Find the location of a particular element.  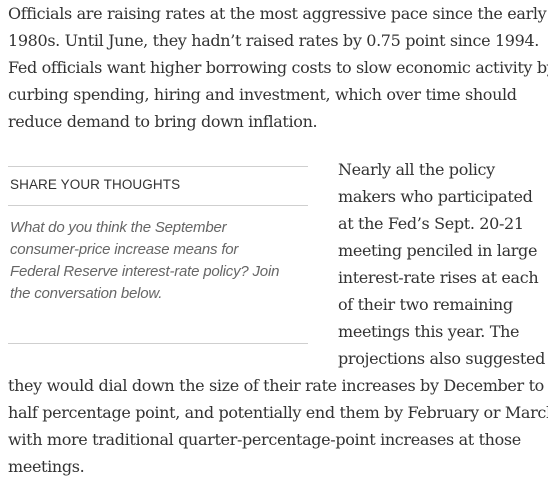

paragraph-line: at the Fed’s Sept. 20-21 is located at coordinates (431, 223).